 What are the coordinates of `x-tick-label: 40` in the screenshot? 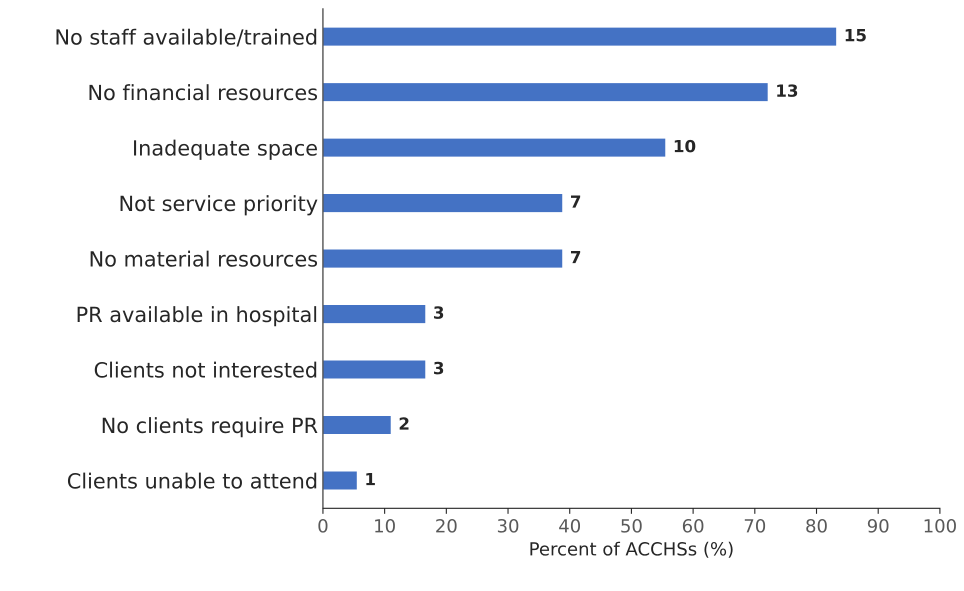 It's located at (569, 525).